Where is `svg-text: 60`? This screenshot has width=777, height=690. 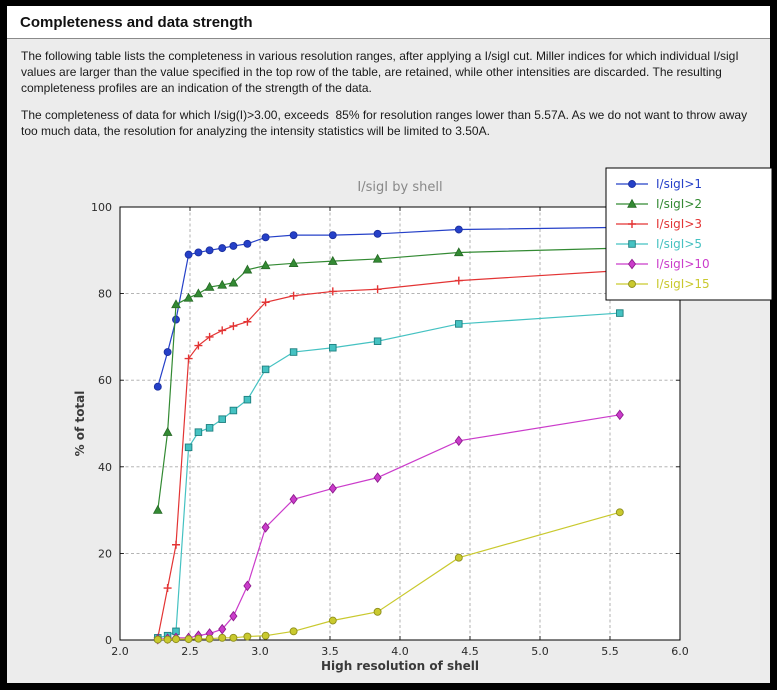
svg-text: 60 is located at coordinates (105, 380).